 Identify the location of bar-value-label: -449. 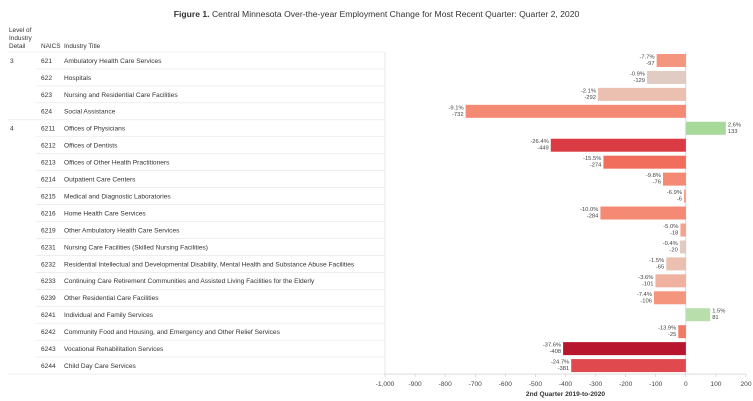
(543, 149).